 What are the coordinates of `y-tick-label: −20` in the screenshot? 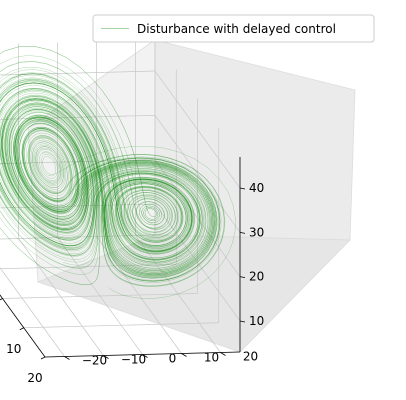 It's located at (94, 361).